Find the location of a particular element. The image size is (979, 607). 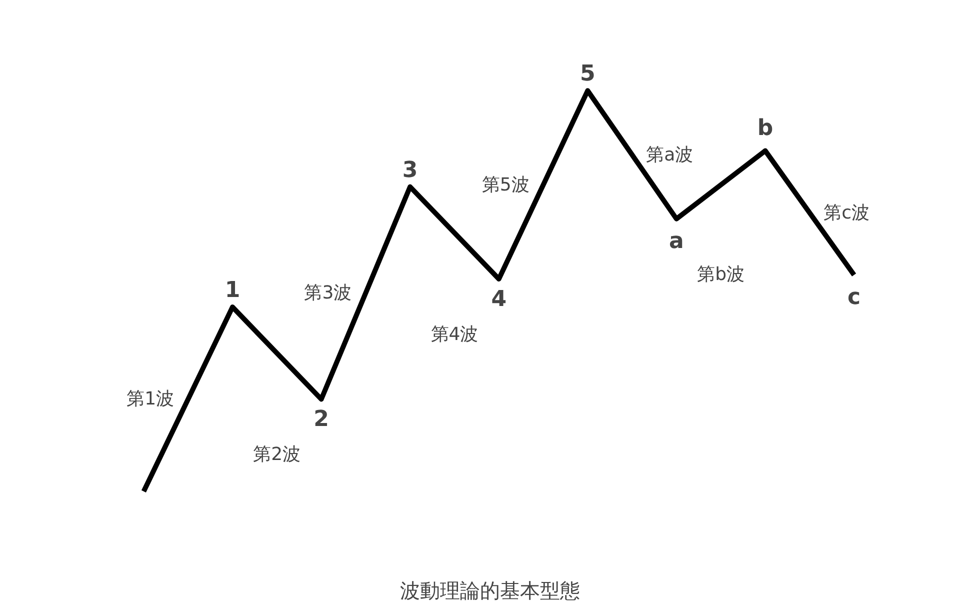

x-tick-label: c is located at coordinates (854, 297).